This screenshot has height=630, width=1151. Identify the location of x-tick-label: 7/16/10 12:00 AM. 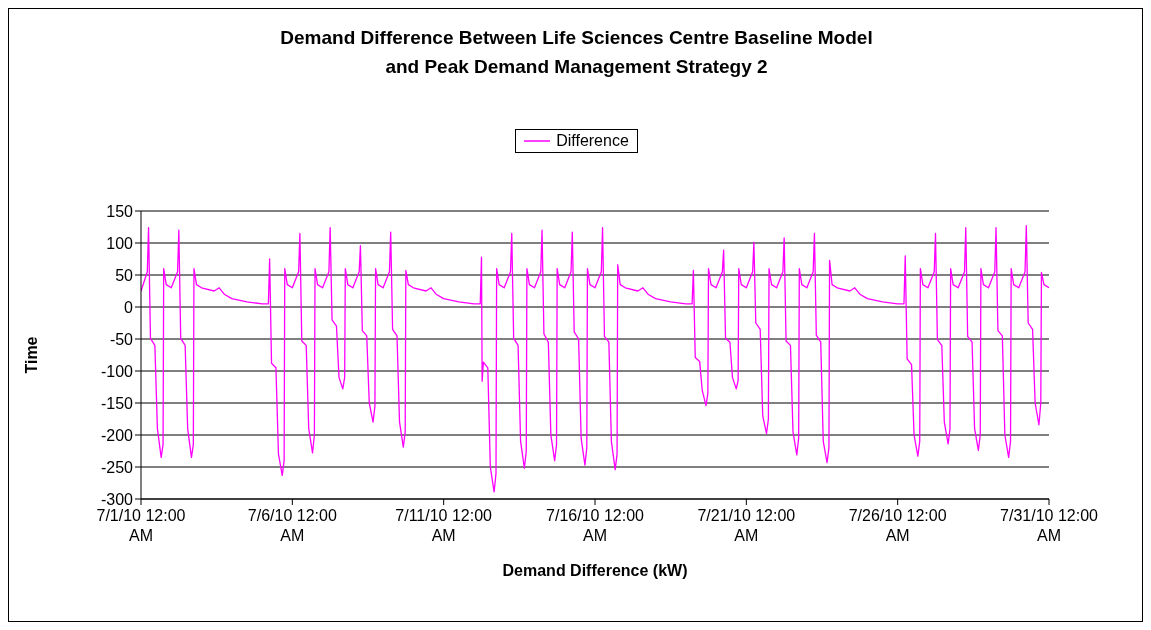
(595, 525).